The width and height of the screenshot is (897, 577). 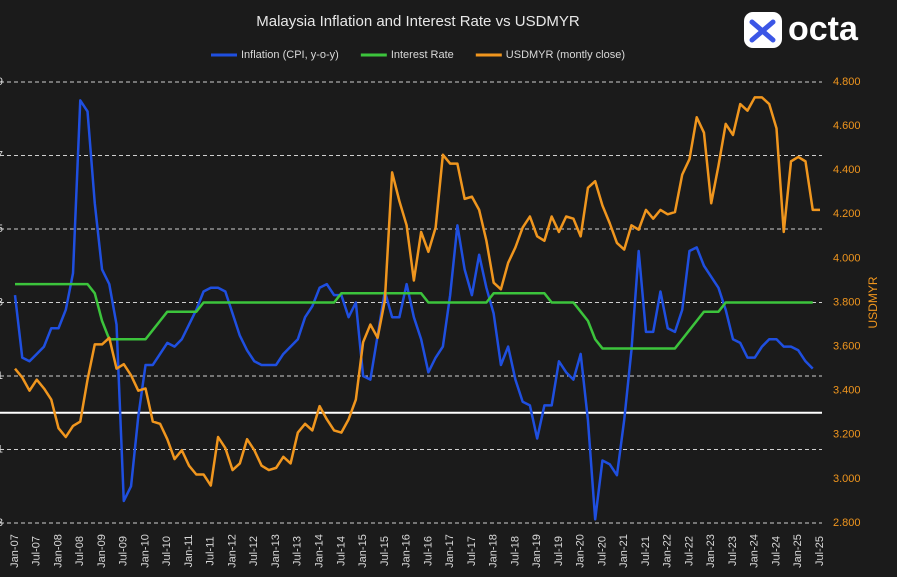 What do you see at coordinates (847, 347) in the screenshot?
I see `y2-tick-label: 3.600` at bounding box center [847, 347].